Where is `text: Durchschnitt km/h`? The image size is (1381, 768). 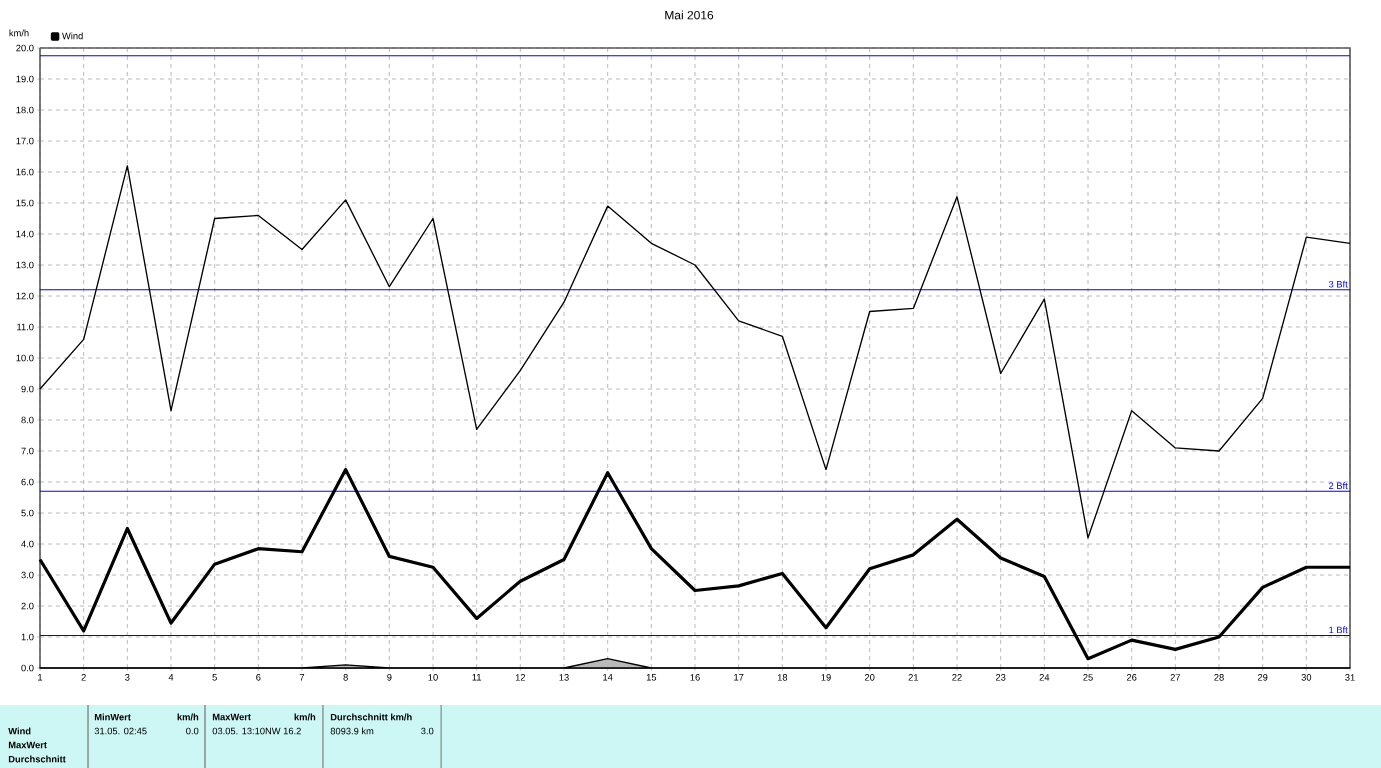 text: Durchschnitt km/h is located at coordinates (371, 717).